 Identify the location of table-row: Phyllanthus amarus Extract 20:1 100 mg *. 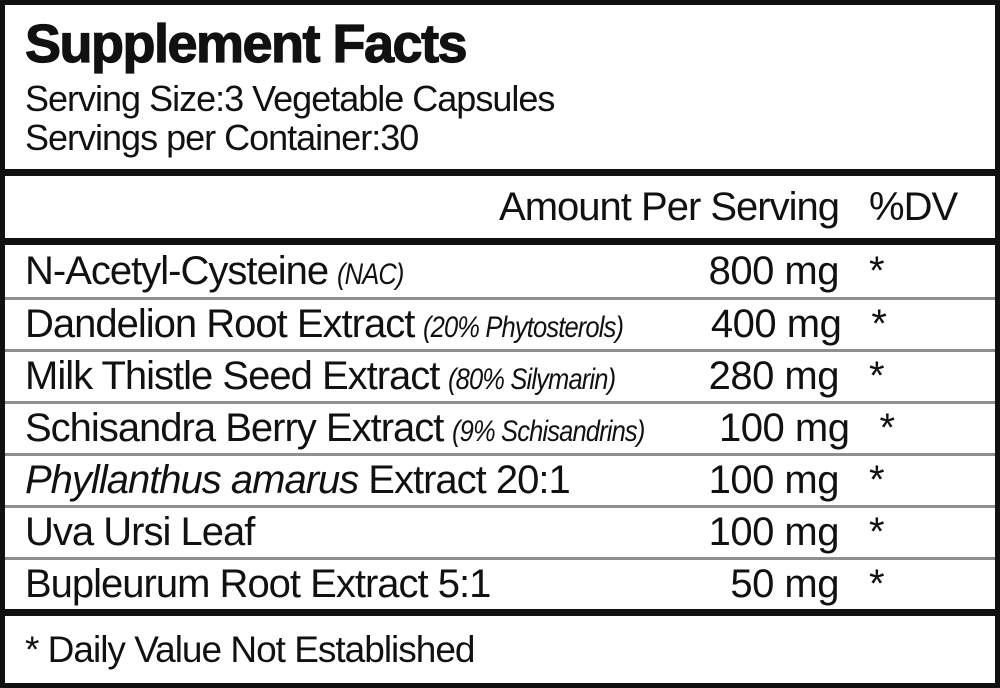
(500, 479).